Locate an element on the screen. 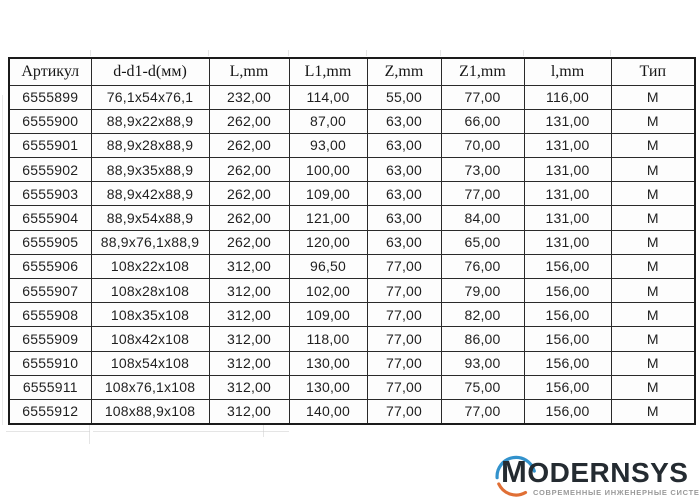 The width and height of the screenshot is (699, 503). cell-L: 232,00 is located at coordinates (249, 97).